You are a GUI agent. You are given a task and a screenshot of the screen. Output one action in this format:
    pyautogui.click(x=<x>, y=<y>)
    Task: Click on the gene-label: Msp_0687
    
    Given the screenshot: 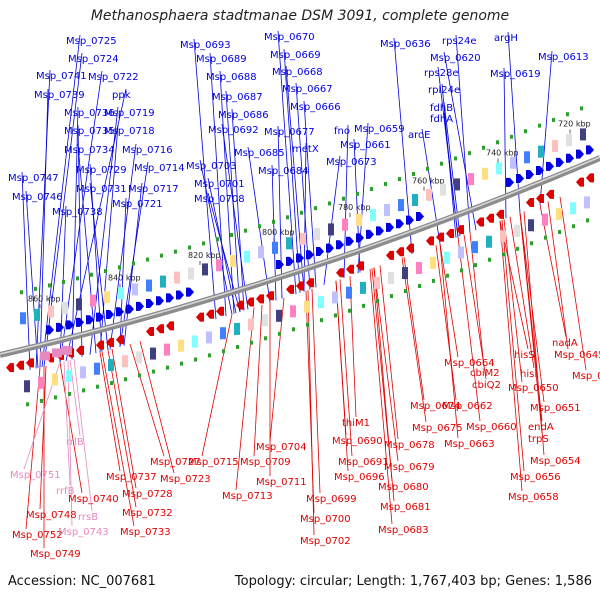 What is the action you would take?
    pyautogui.click(x=237, y=97)
    